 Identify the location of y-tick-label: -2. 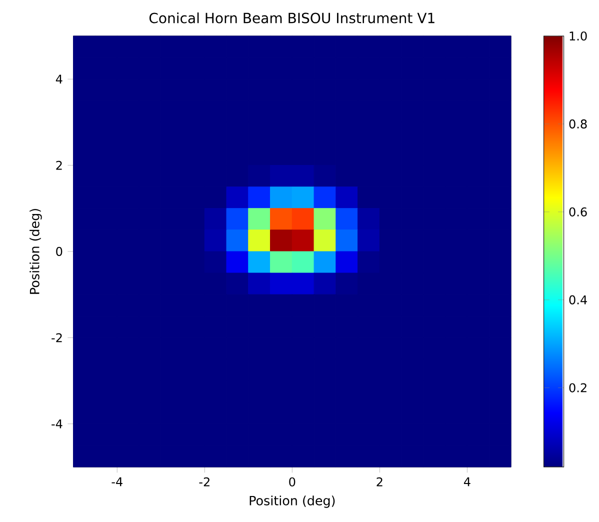
(57, 337).